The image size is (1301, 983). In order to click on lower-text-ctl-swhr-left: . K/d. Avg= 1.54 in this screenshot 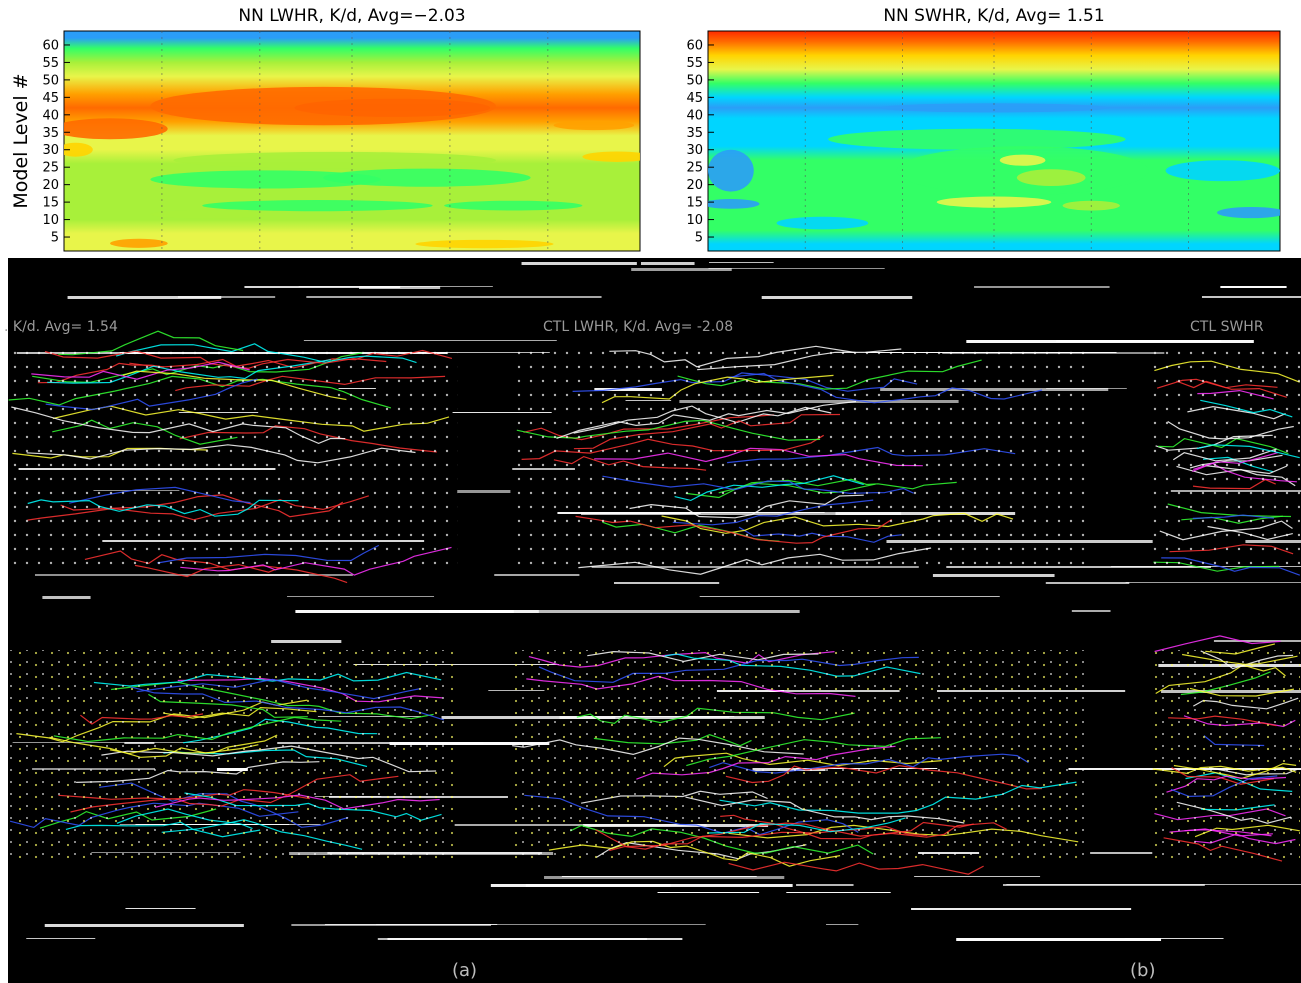, I will do `click(61, 327)`.